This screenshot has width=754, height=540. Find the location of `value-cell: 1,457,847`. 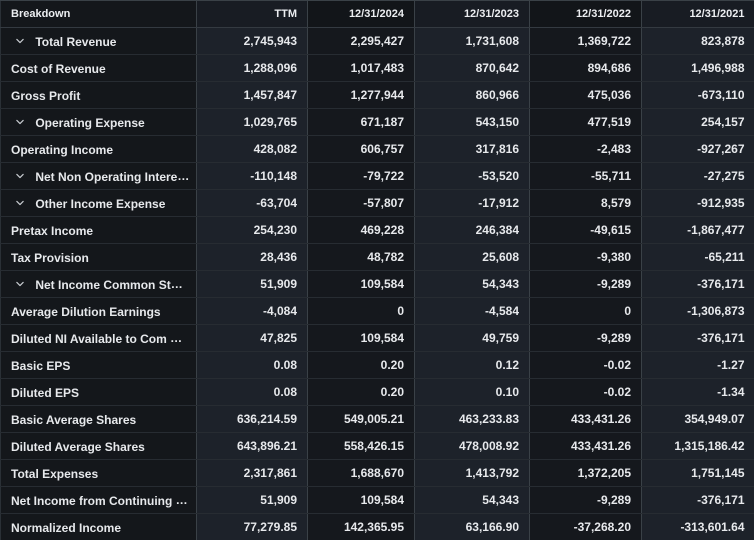

value-cell: 1,457,847 is located at coordinates (252, 95).